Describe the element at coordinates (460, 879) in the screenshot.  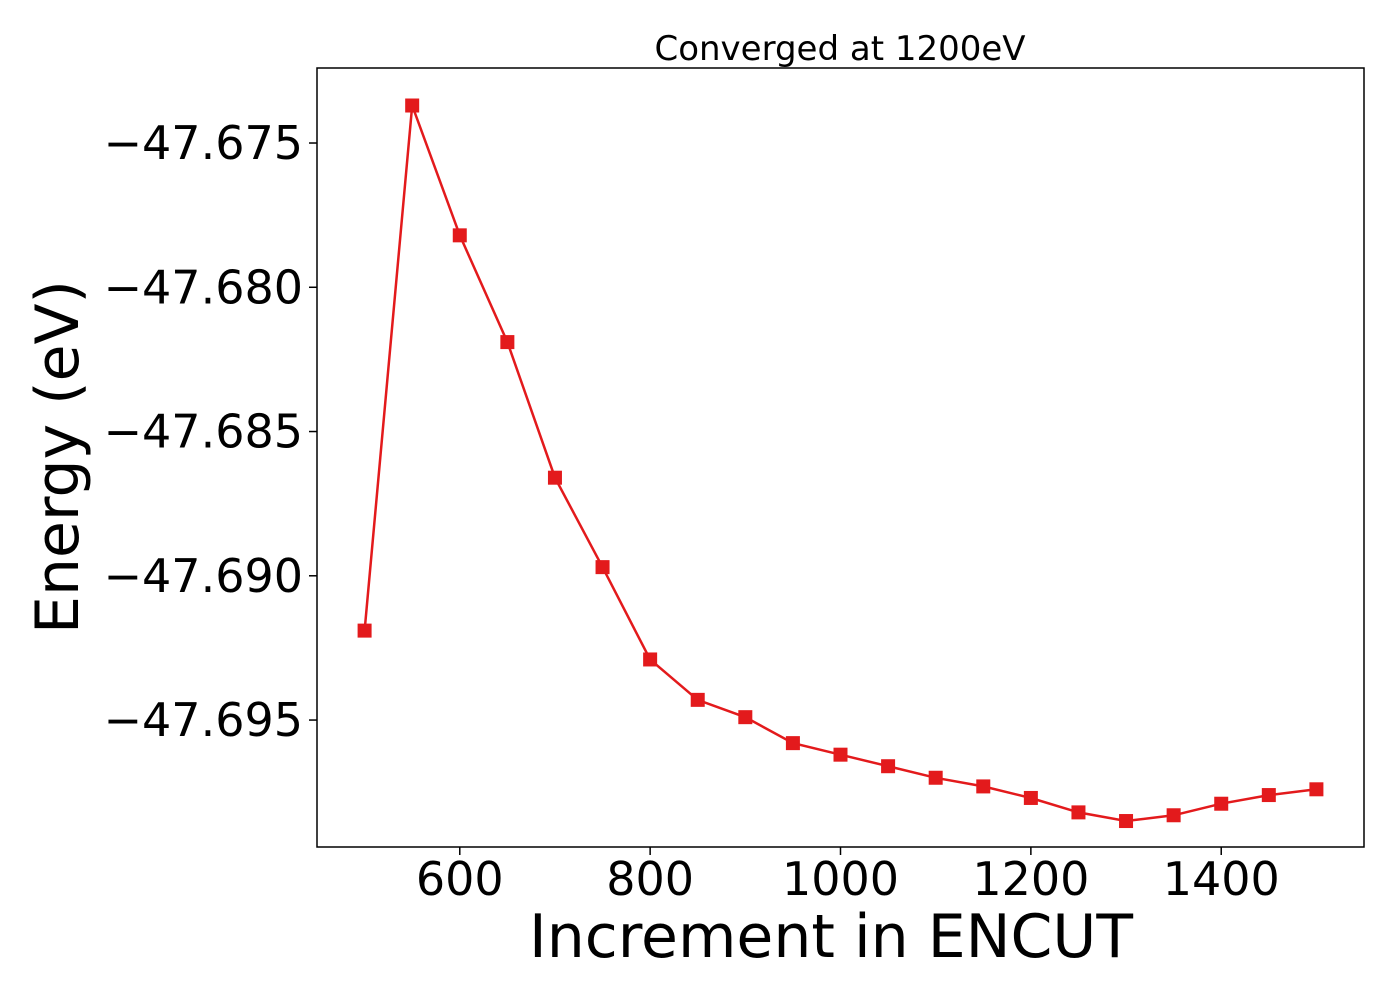
I see `x-tick-label: 600` at that location.